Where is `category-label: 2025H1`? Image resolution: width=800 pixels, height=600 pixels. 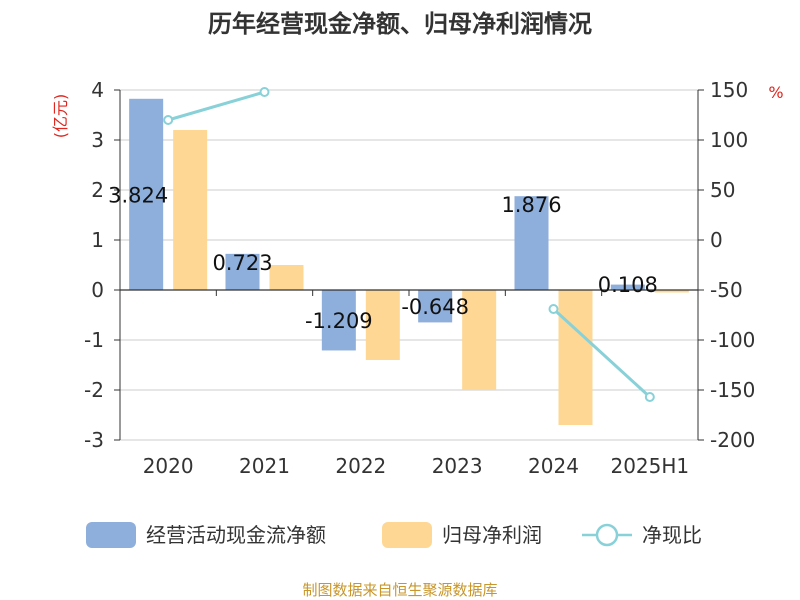
category-label: 2025H1 is located at coordinates (649, 466).